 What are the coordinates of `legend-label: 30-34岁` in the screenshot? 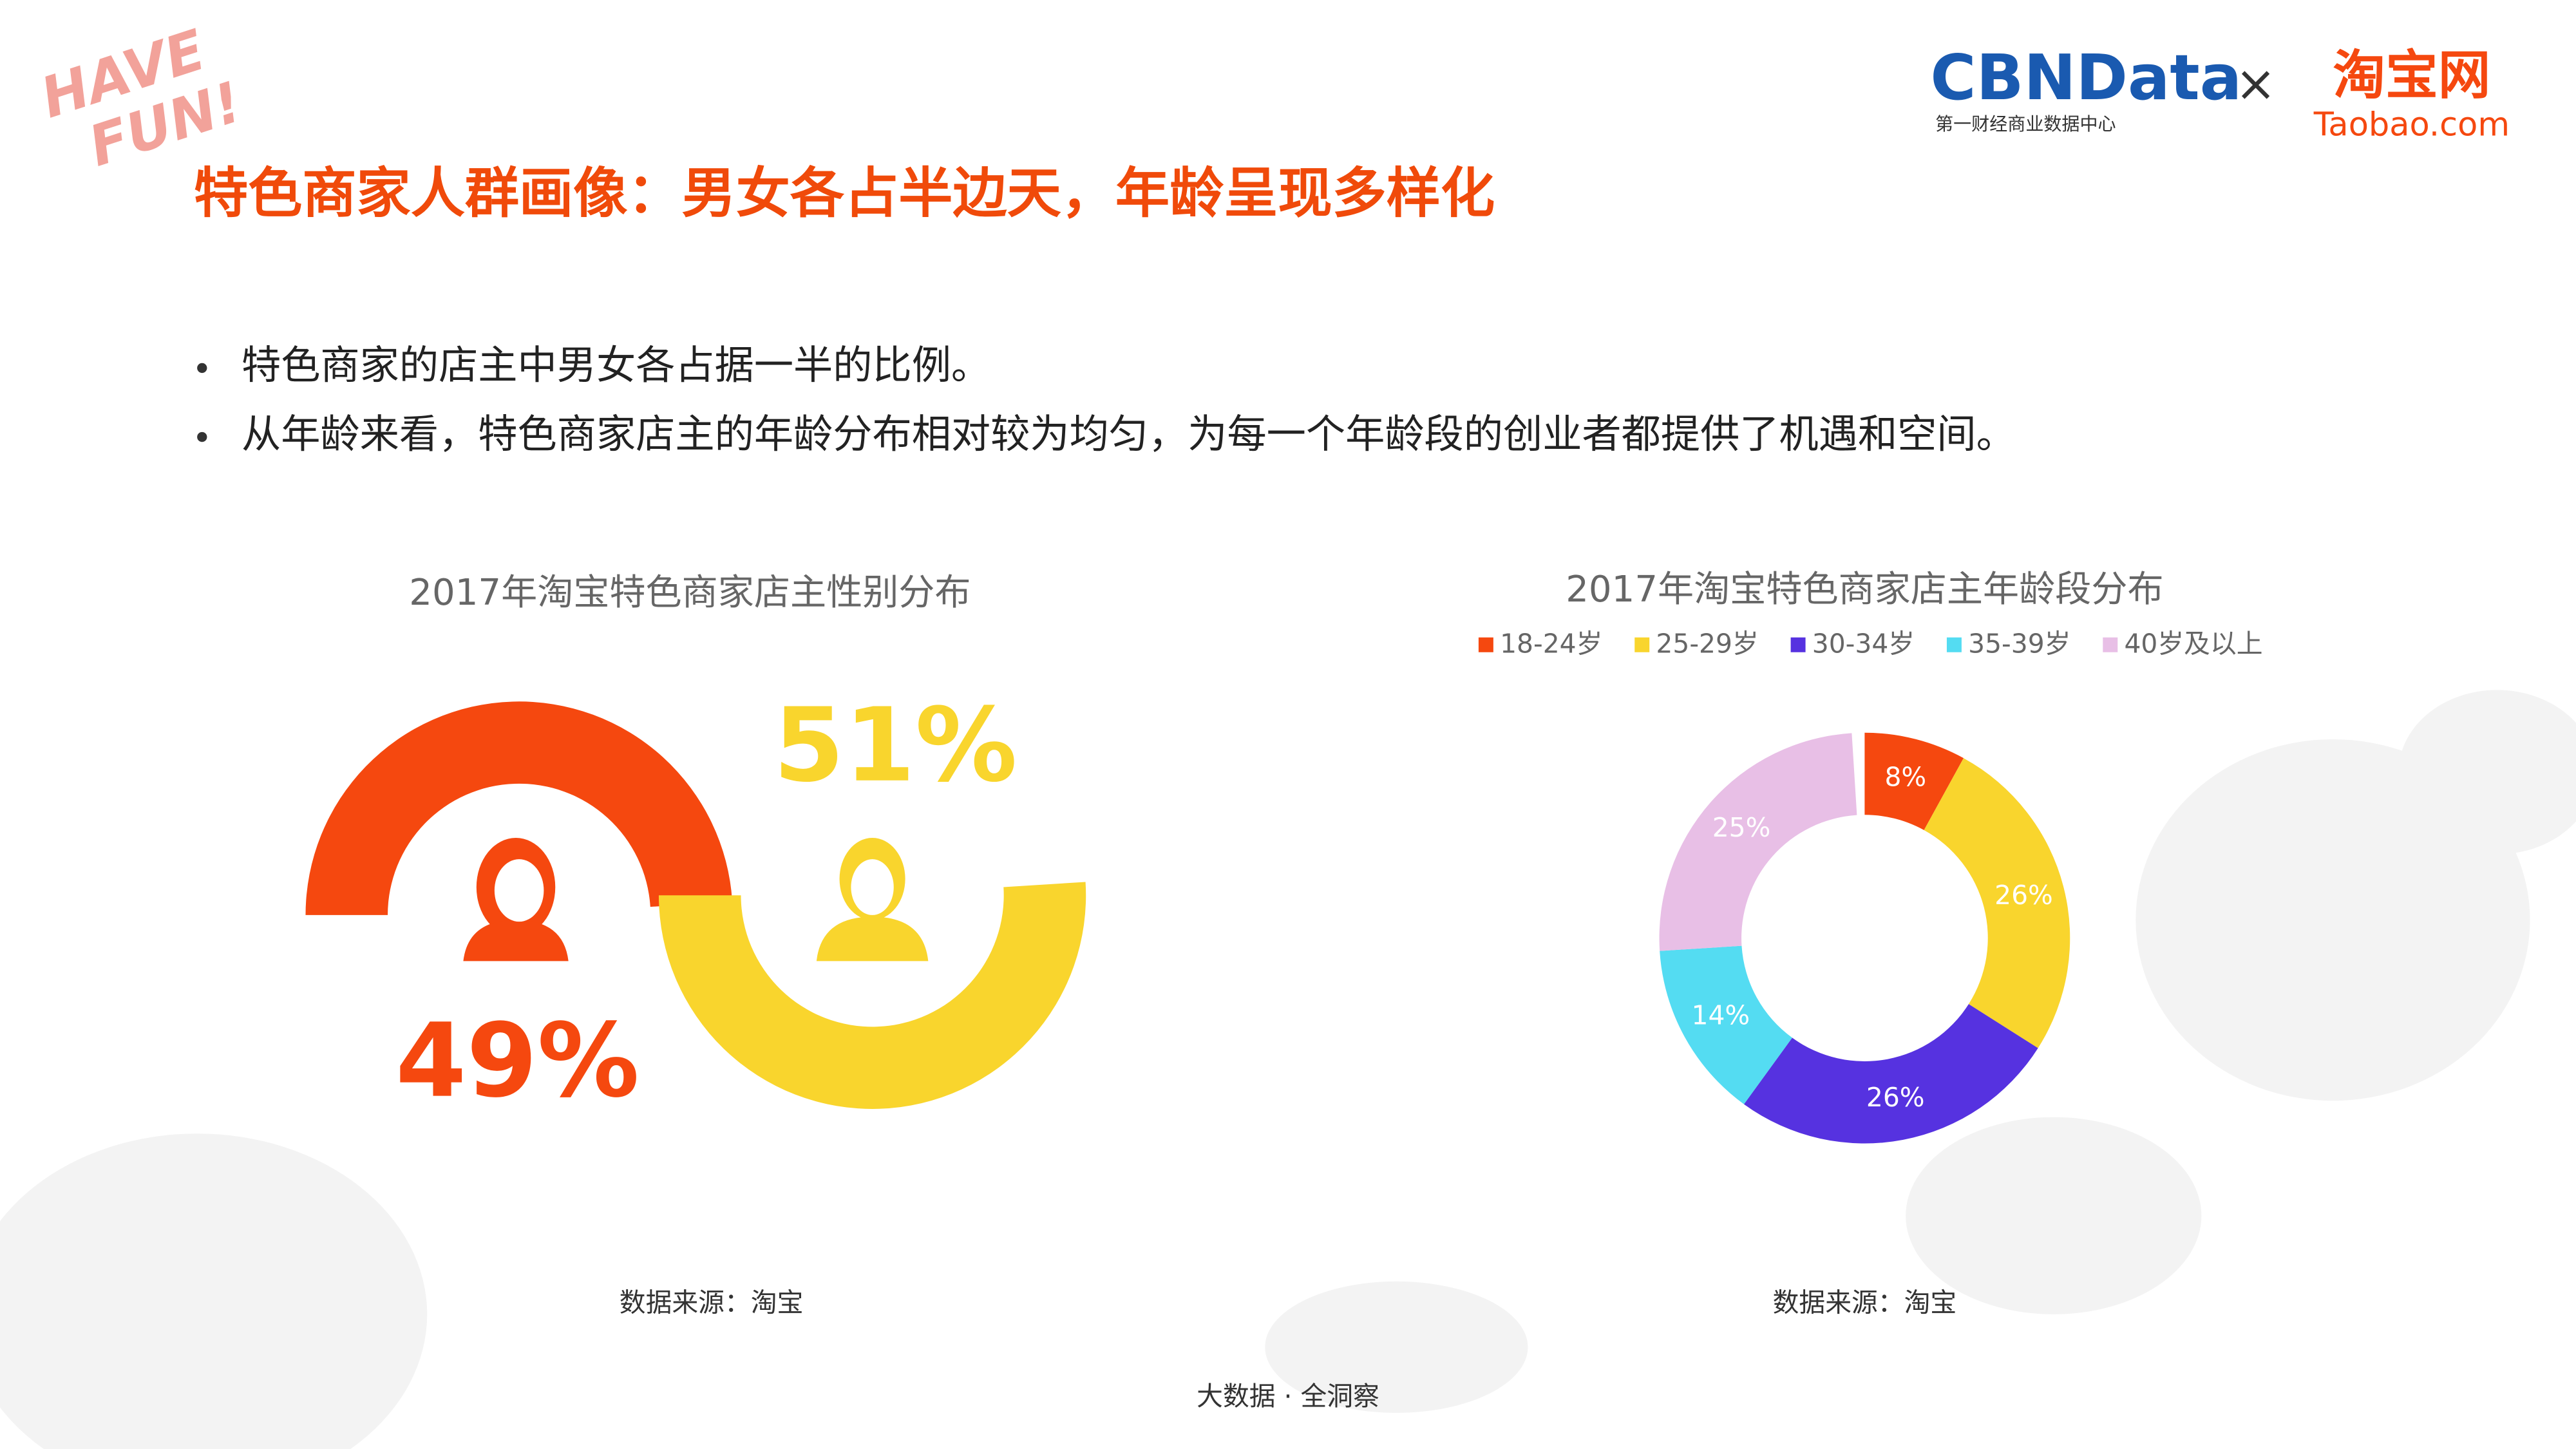 It's located at (1863, 644).